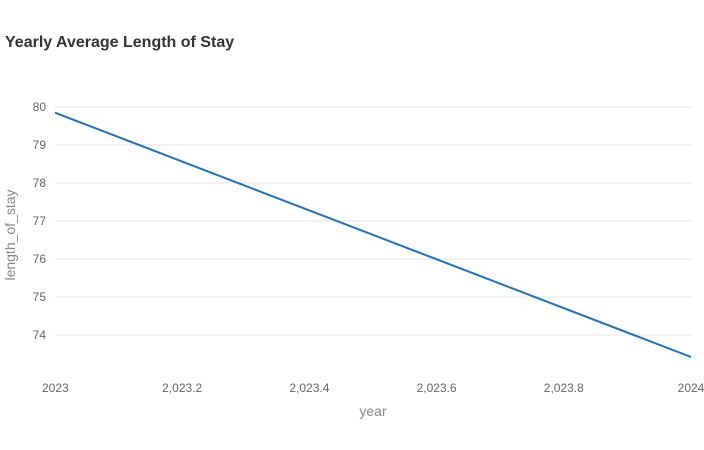 Image resolution: width=704 pixels, height=450 pixels. Describe the element at coordinates (40, 107) in the screenshot. I see `y-tick-label: 80` at that location.